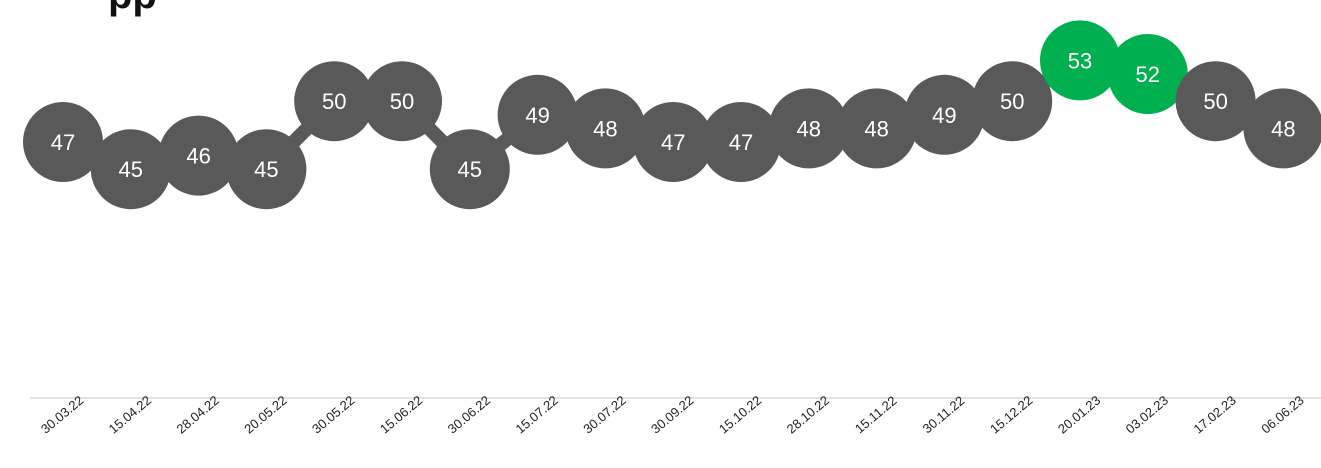 The width and height of the screenshot is (1321, 468). I want to click on x-tick-label: 15.06.22, so click(401, 415).